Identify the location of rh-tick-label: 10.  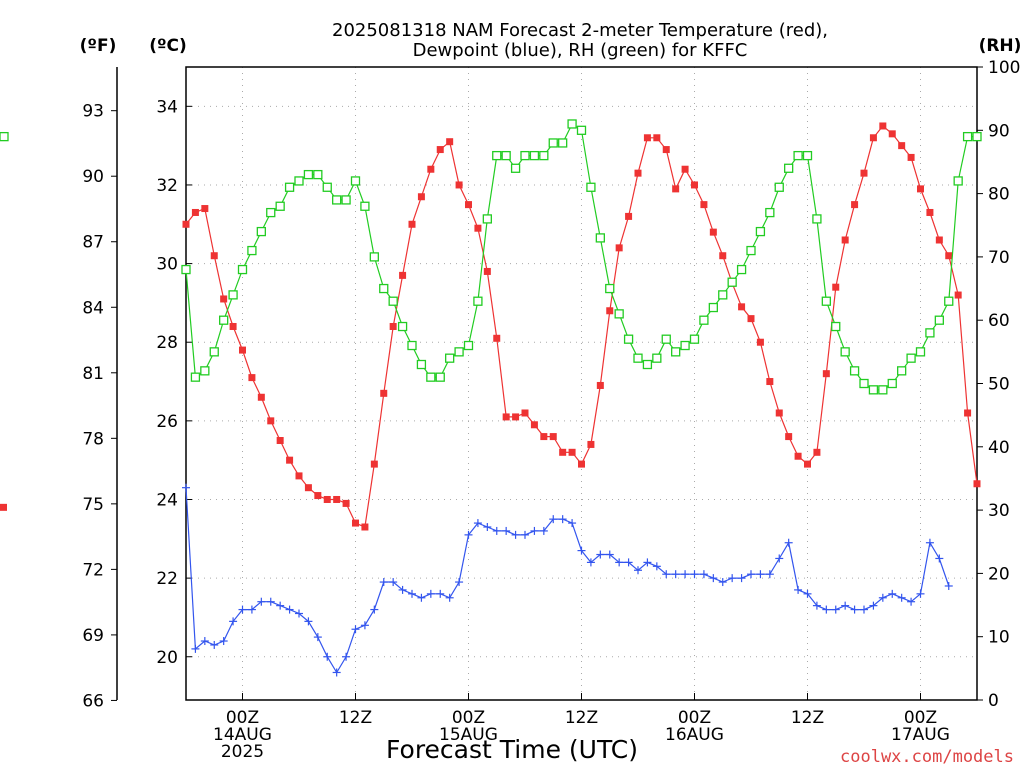
(999, 638).